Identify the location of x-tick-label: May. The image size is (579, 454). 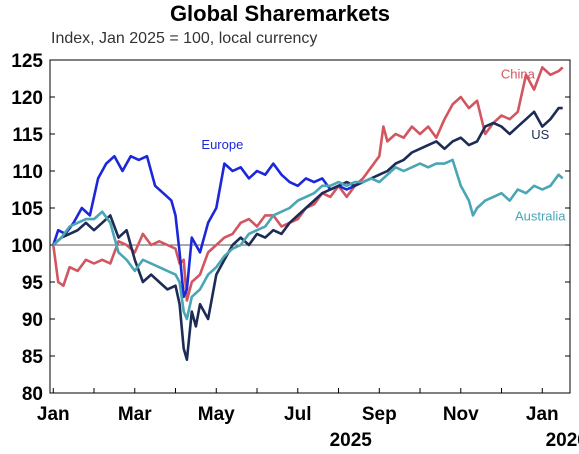
(216, 414).